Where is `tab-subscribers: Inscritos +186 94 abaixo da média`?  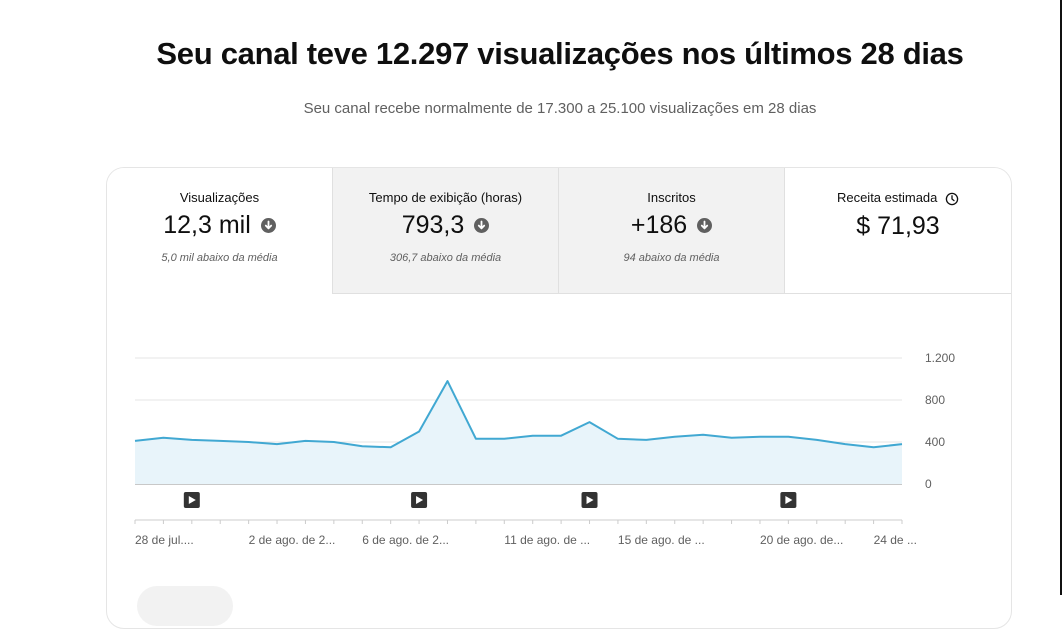
tab-subscribers: Inscritos +186 94 abaixo da média is located at coordinates (672, 231).